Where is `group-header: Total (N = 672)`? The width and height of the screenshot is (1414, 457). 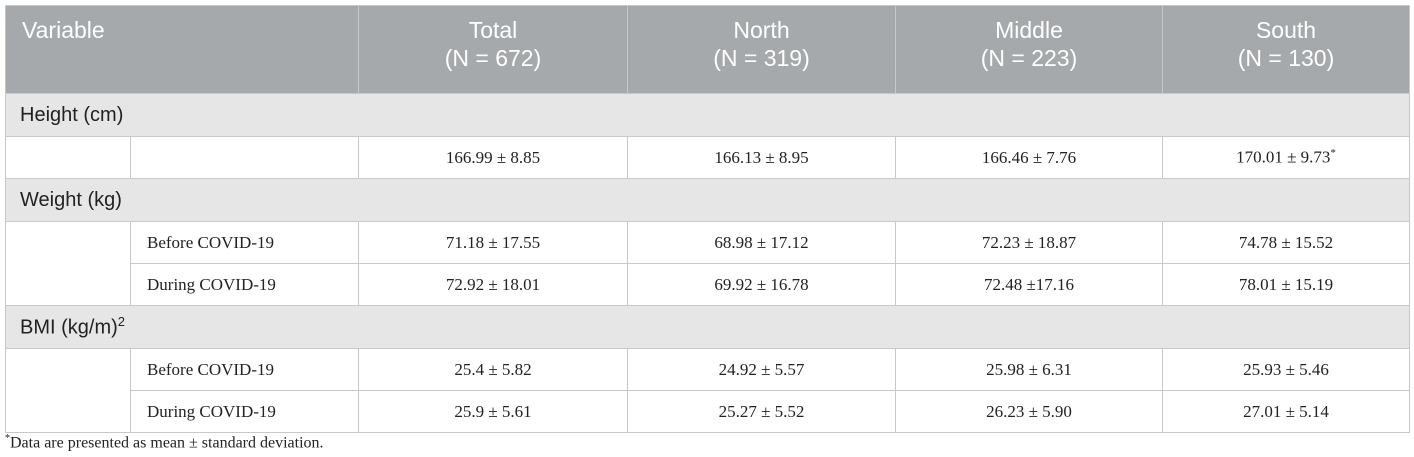
group-header: Total (N = 672) is located at coordinates (493, 49).